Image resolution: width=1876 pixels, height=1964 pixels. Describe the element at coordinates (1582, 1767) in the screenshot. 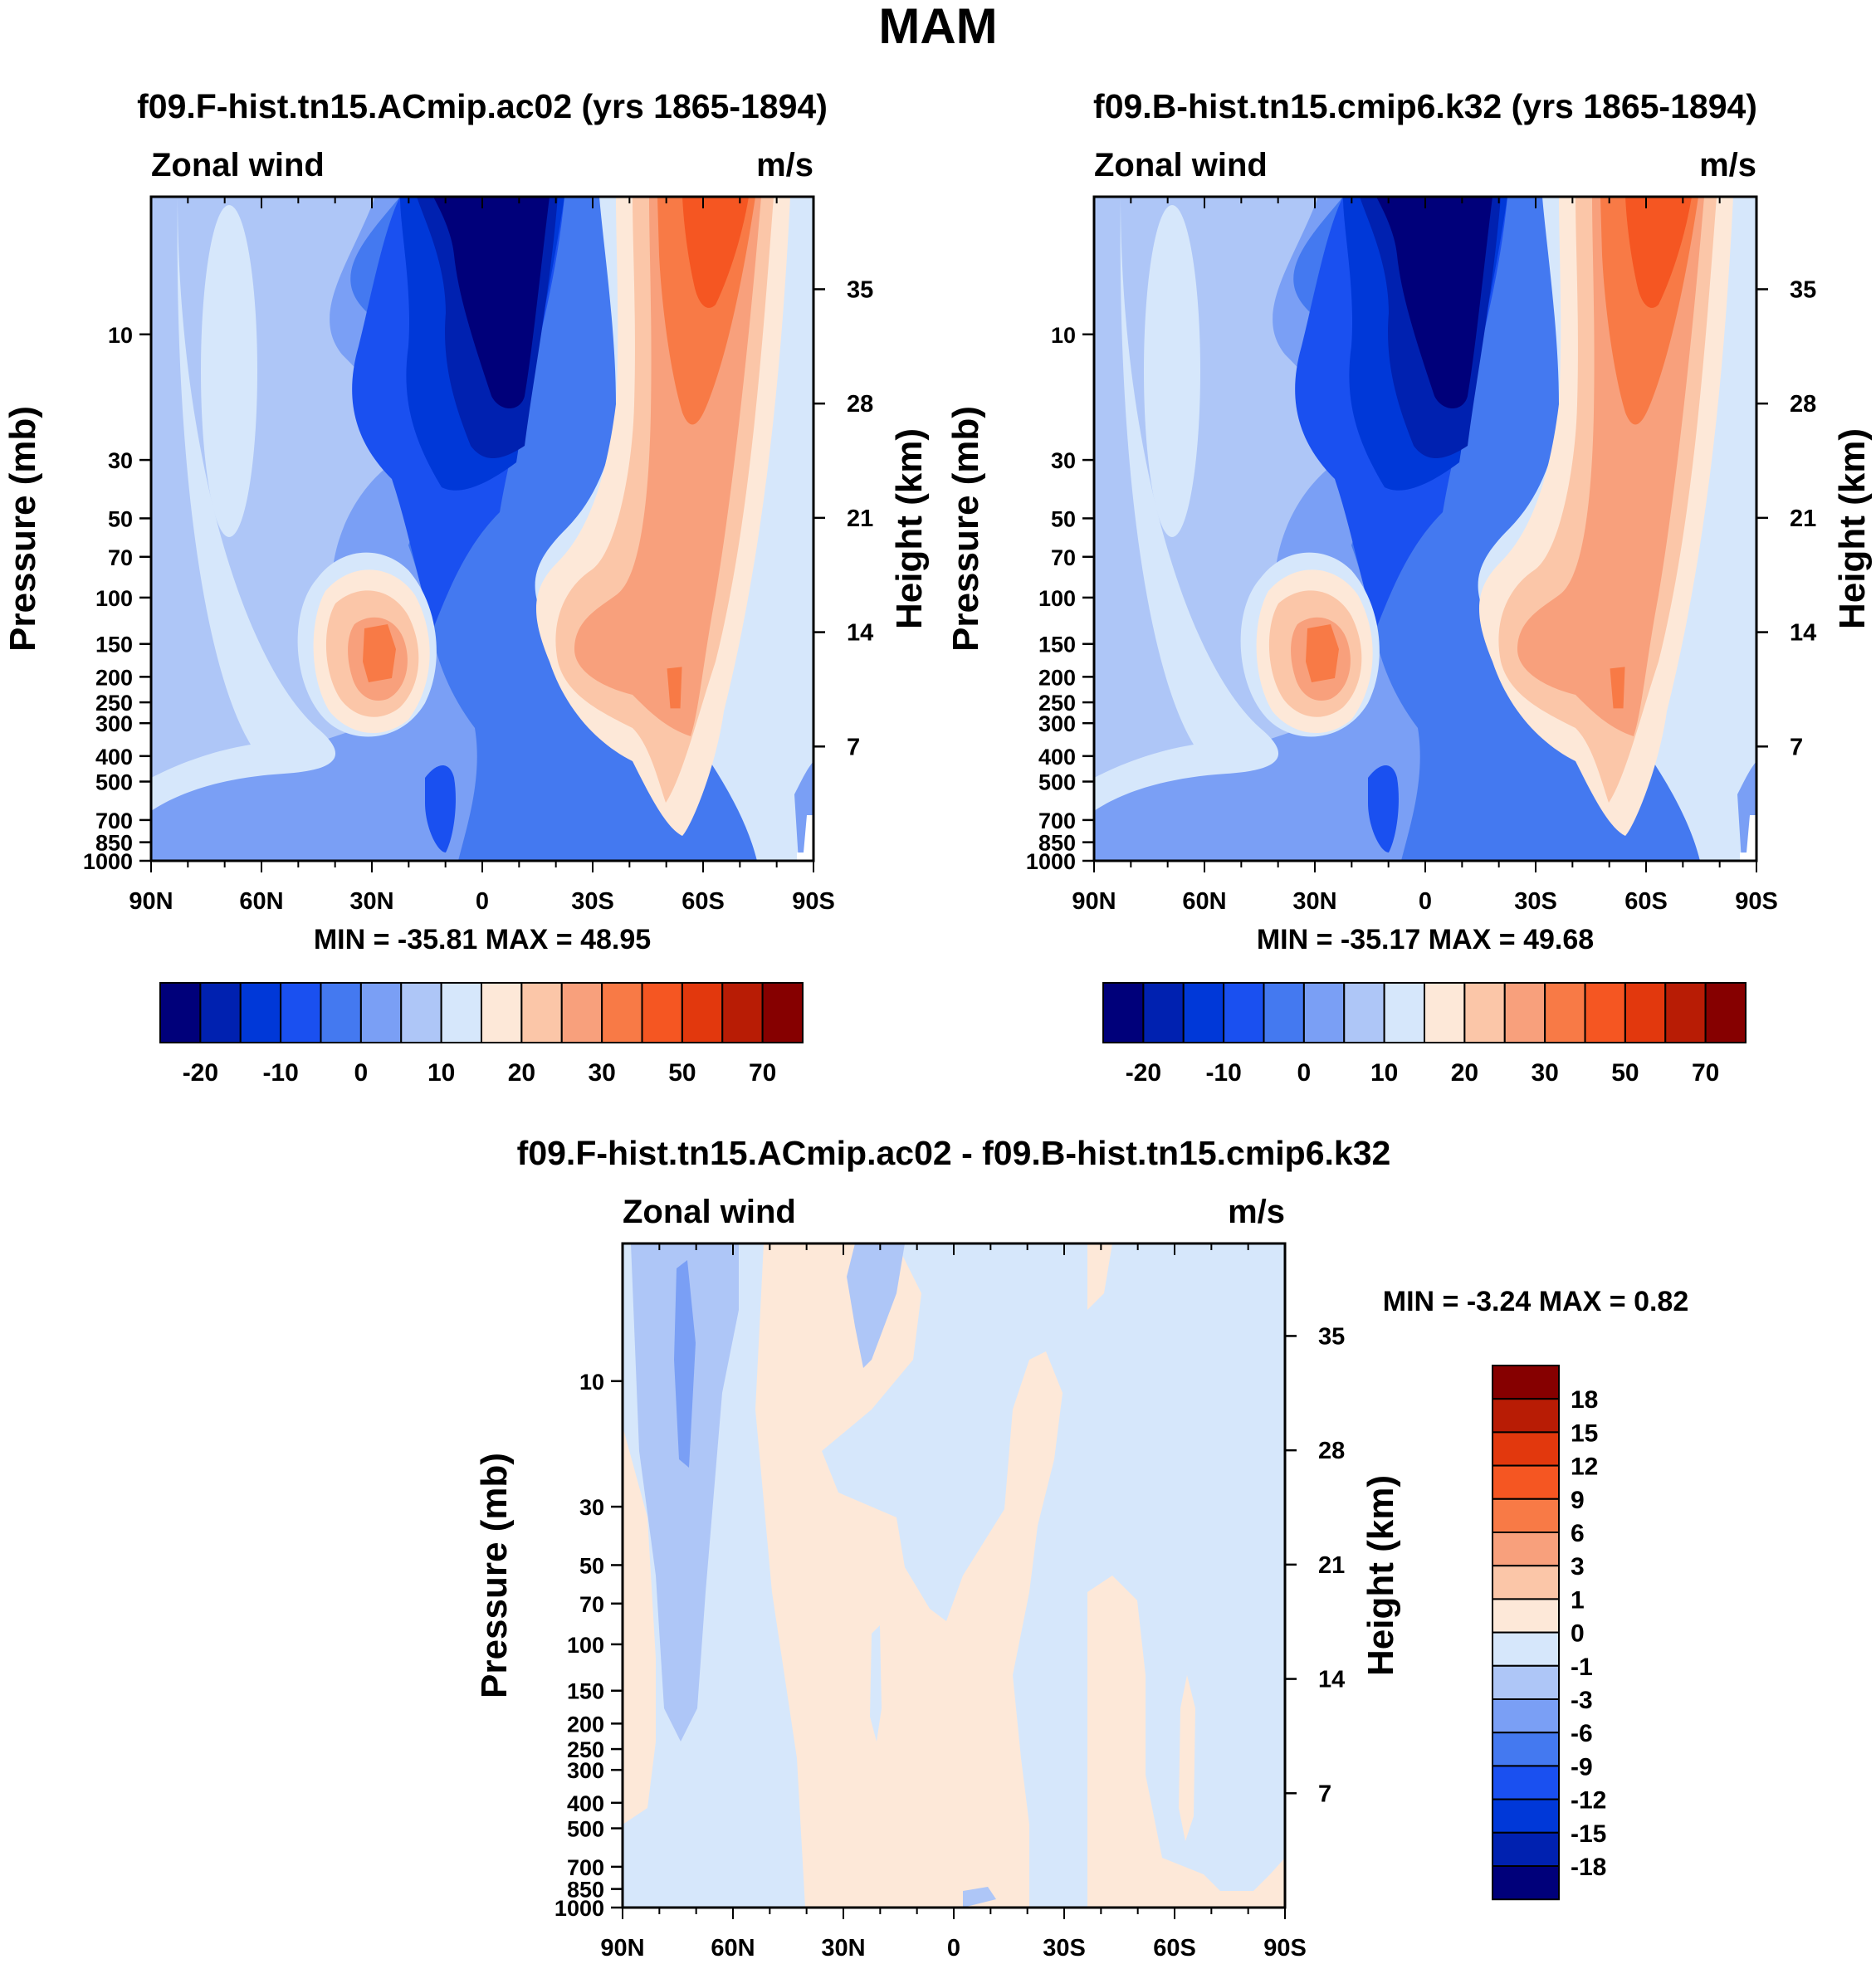

I see `colorbar-label: -9` at that location.